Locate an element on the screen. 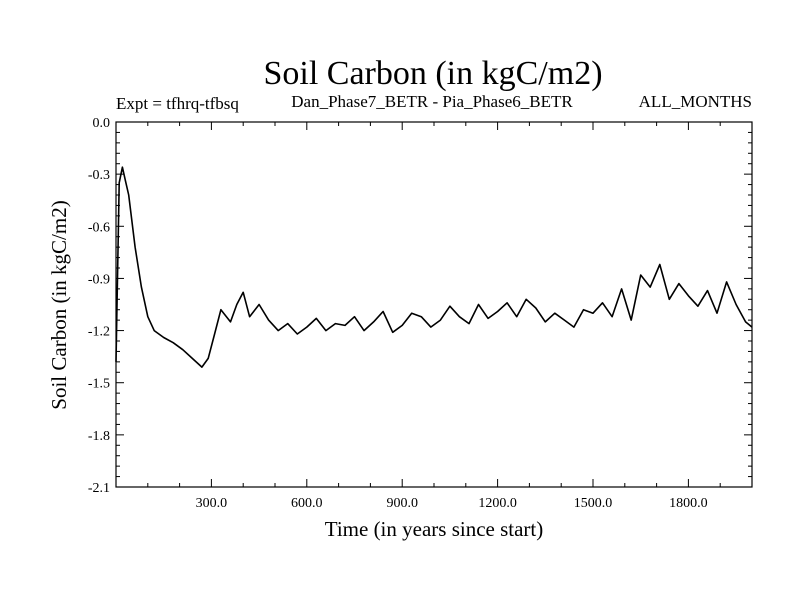  y-tick-label: -1.5 is located at coordinates (99, 384).